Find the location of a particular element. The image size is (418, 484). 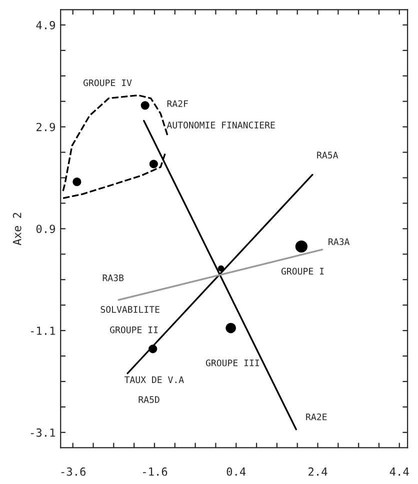

annotation: RA3B is located at coordinates (113, 278).